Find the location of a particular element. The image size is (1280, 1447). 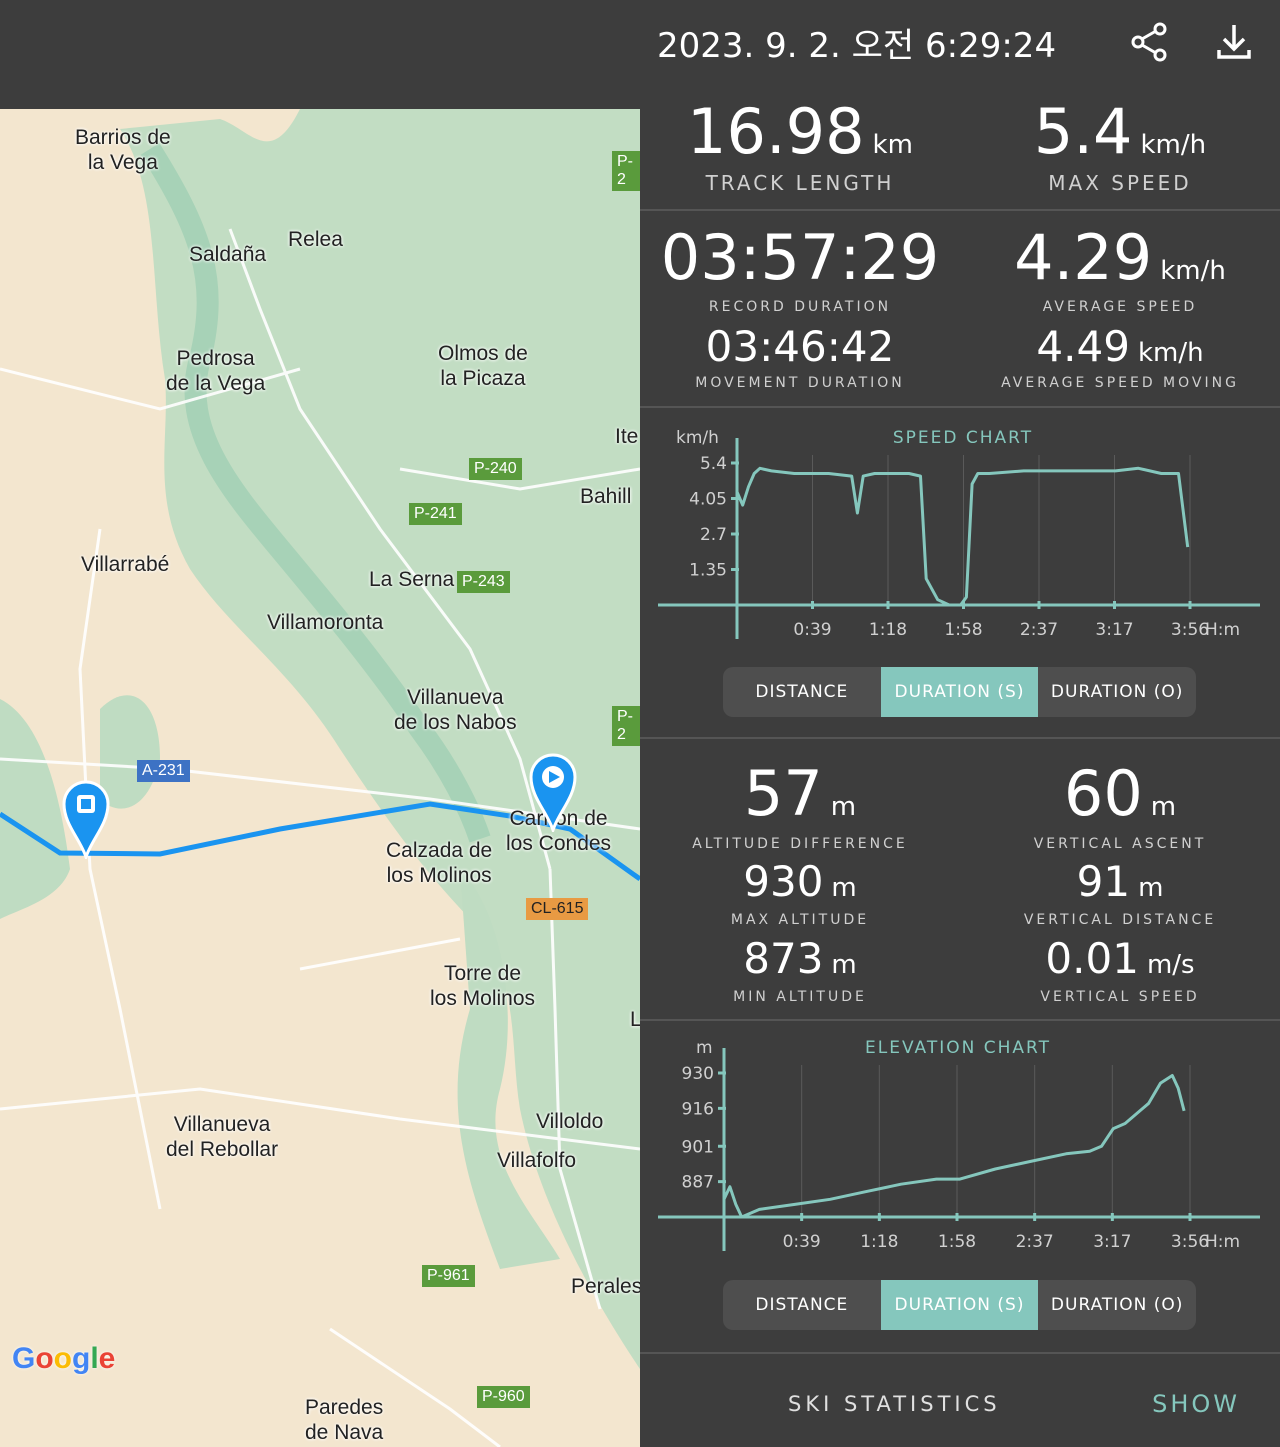

place-villafolfo: Villafolfo is located at coordinates (536, 1160).